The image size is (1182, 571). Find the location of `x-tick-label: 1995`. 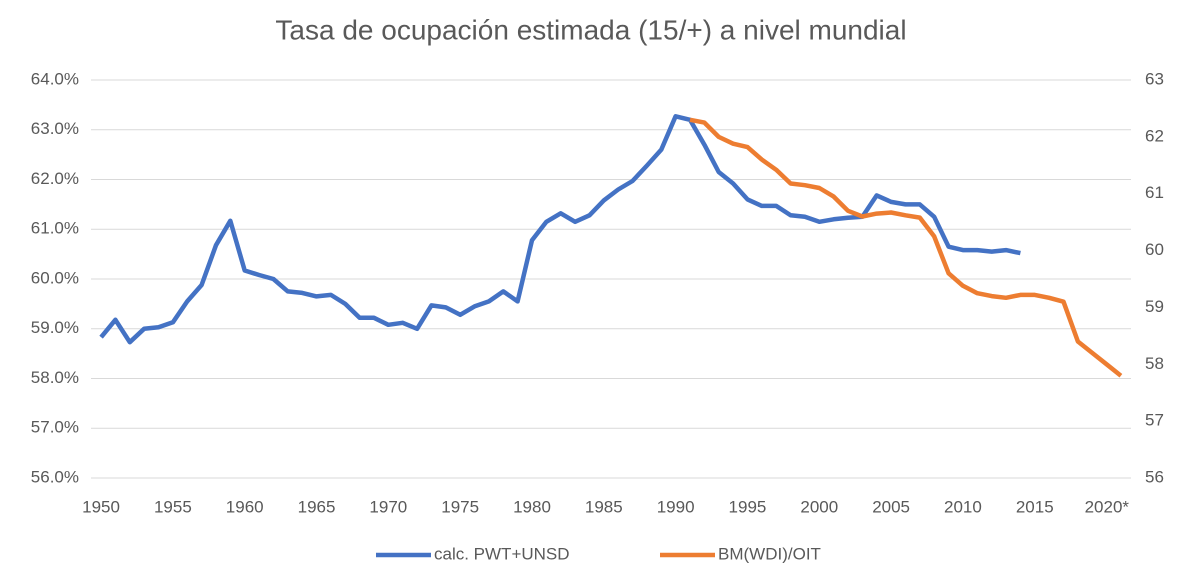

x-tick-label: 1995 is located at coordinates (748, 506).